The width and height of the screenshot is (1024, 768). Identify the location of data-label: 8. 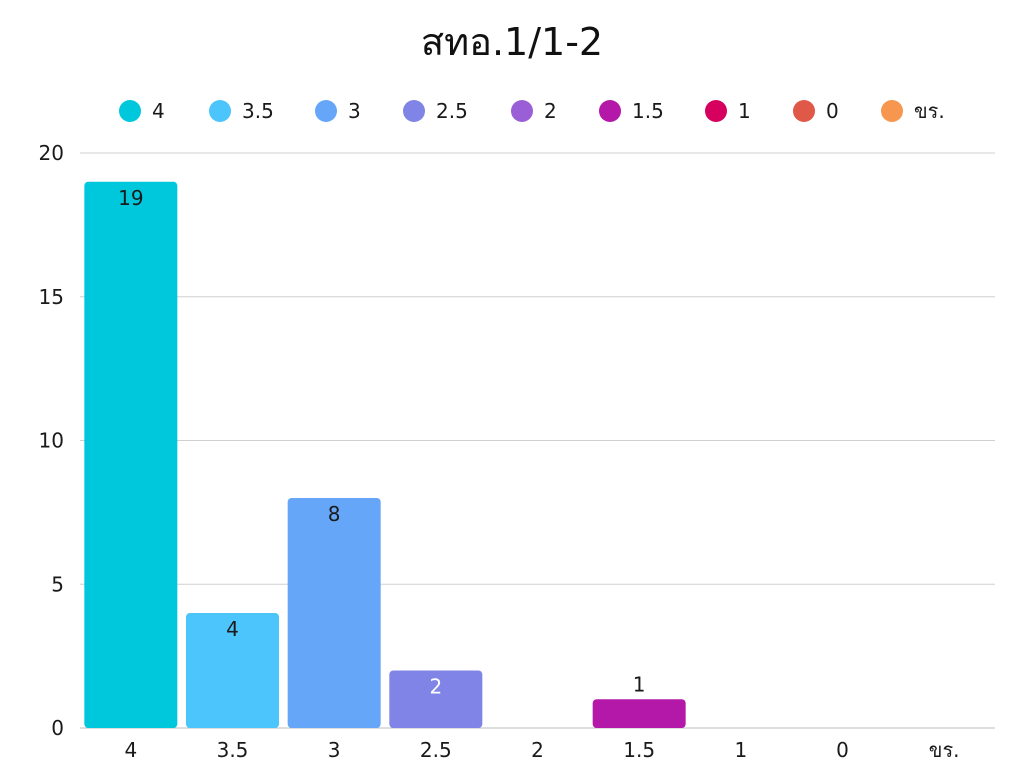
(334, 514).